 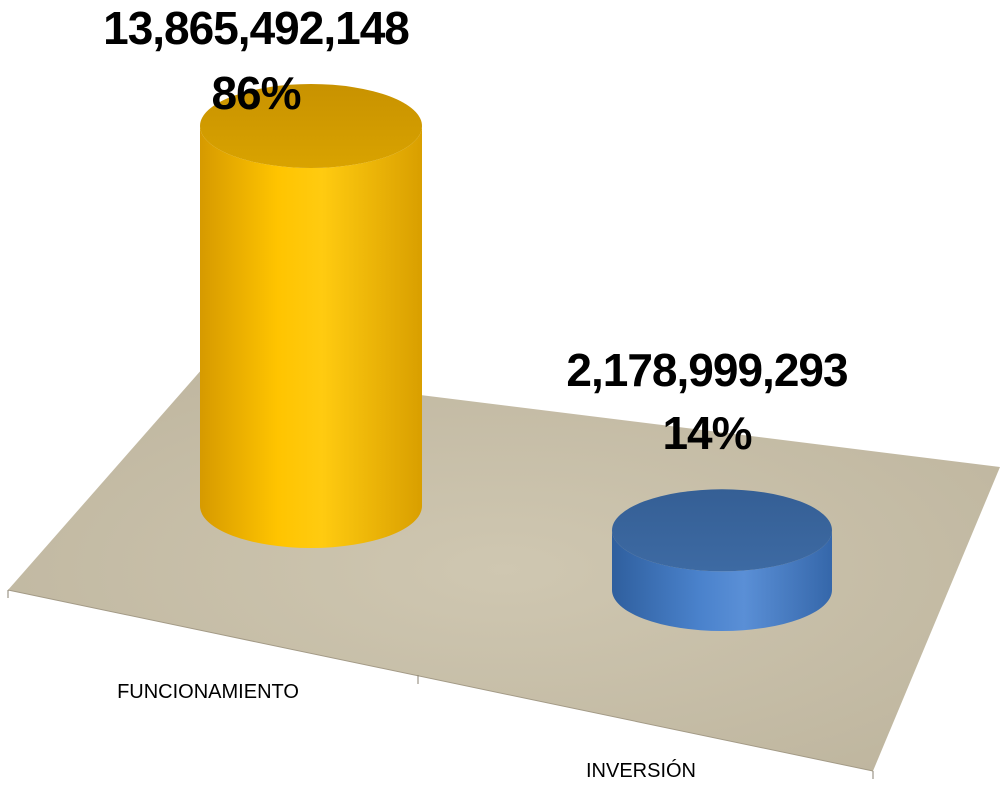 I want to click on bar-funcionamiento-top, so click(x=311, y=126).